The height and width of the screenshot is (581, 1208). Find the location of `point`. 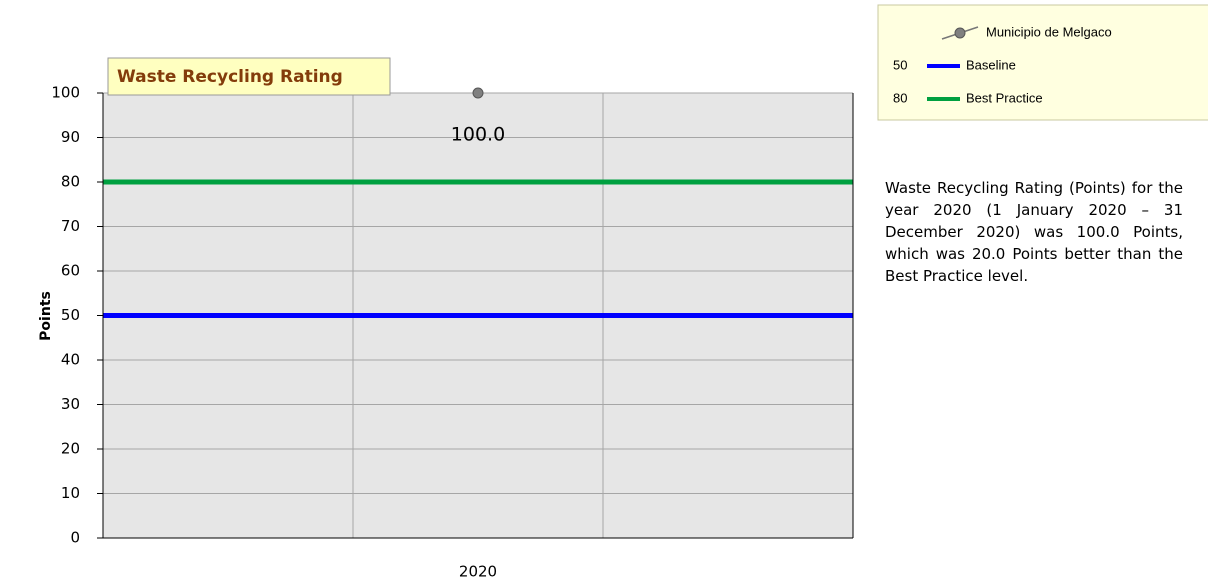

point is located at coordinates (478, 93).